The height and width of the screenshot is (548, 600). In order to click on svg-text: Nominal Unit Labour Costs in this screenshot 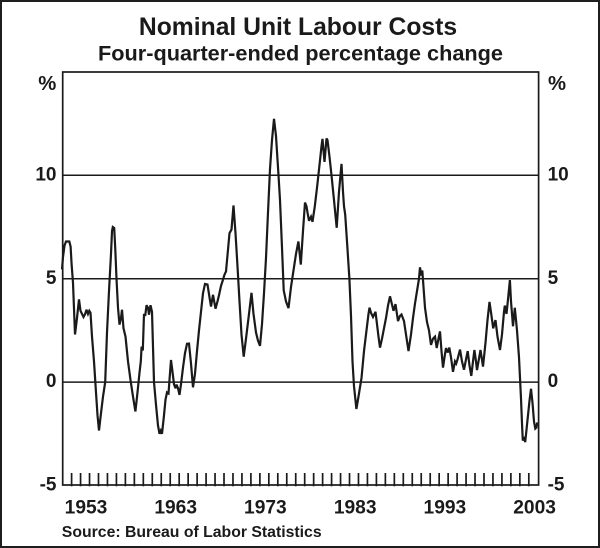, I will do `click(298, 27)`.